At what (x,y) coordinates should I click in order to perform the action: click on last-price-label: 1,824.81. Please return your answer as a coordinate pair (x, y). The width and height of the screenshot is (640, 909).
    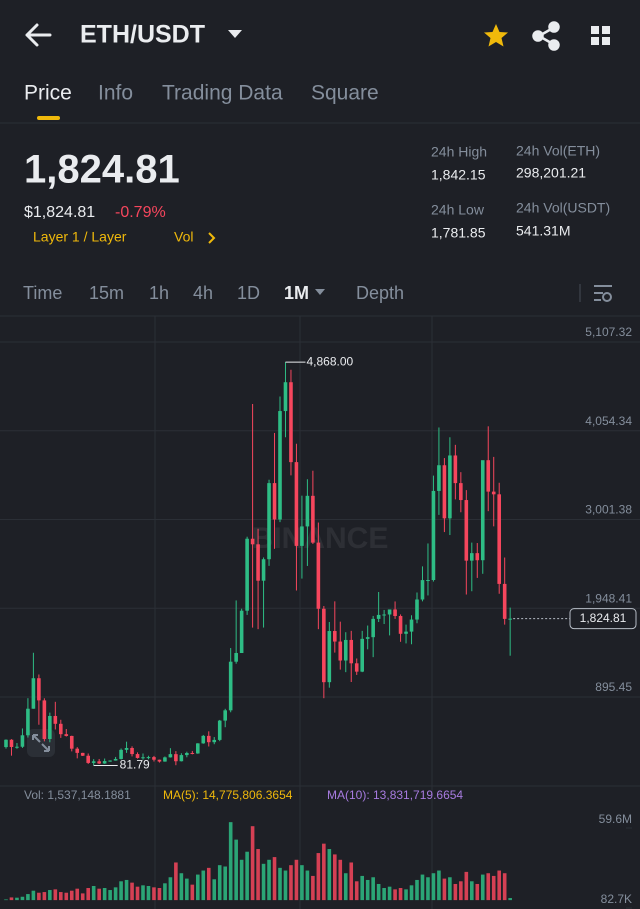
    Looking at the image, I should click on (603, 618).